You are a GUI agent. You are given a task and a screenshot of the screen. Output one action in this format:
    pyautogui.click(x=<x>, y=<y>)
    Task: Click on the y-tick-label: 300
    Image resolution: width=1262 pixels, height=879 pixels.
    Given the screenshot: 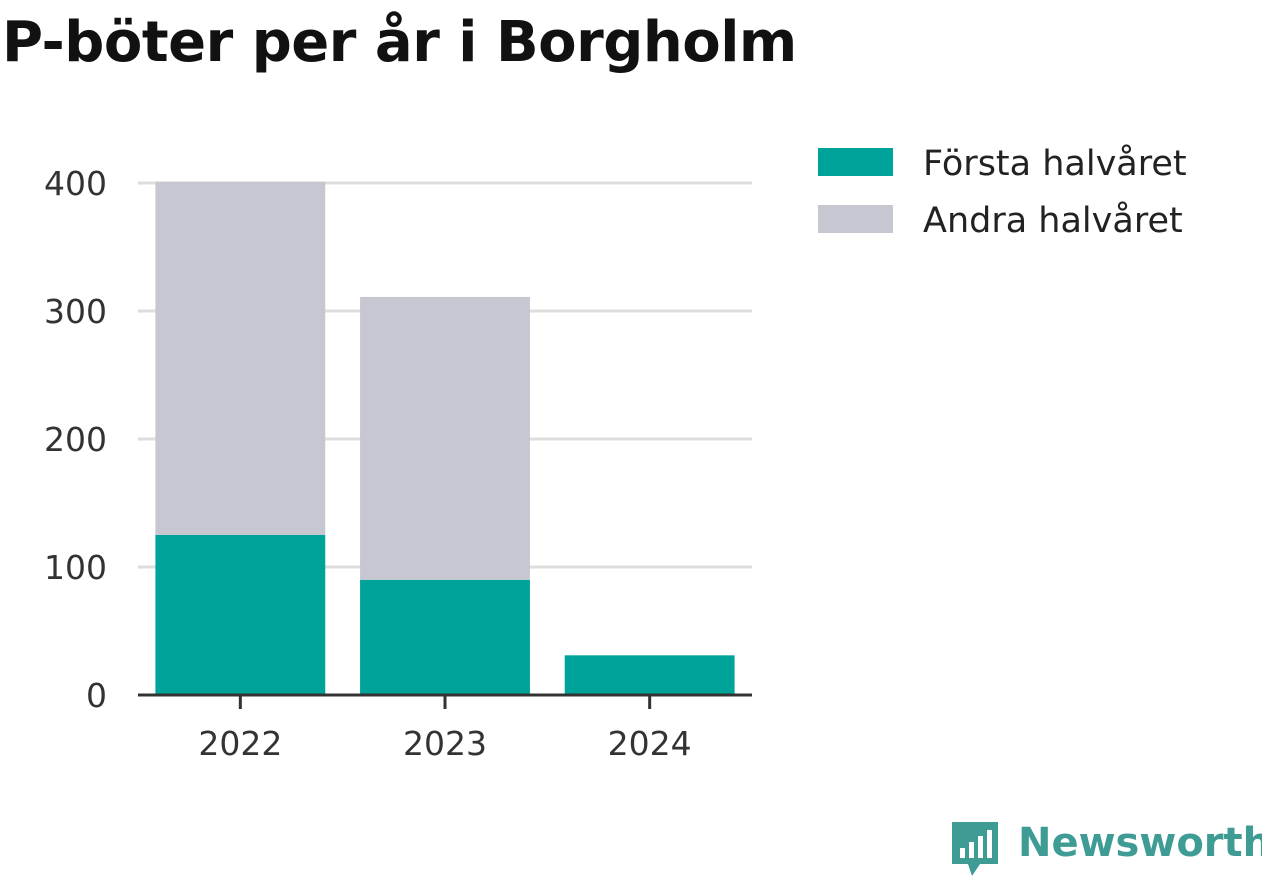 What is the action you would take?
    pyautogui.click(x=75, y=311)
    